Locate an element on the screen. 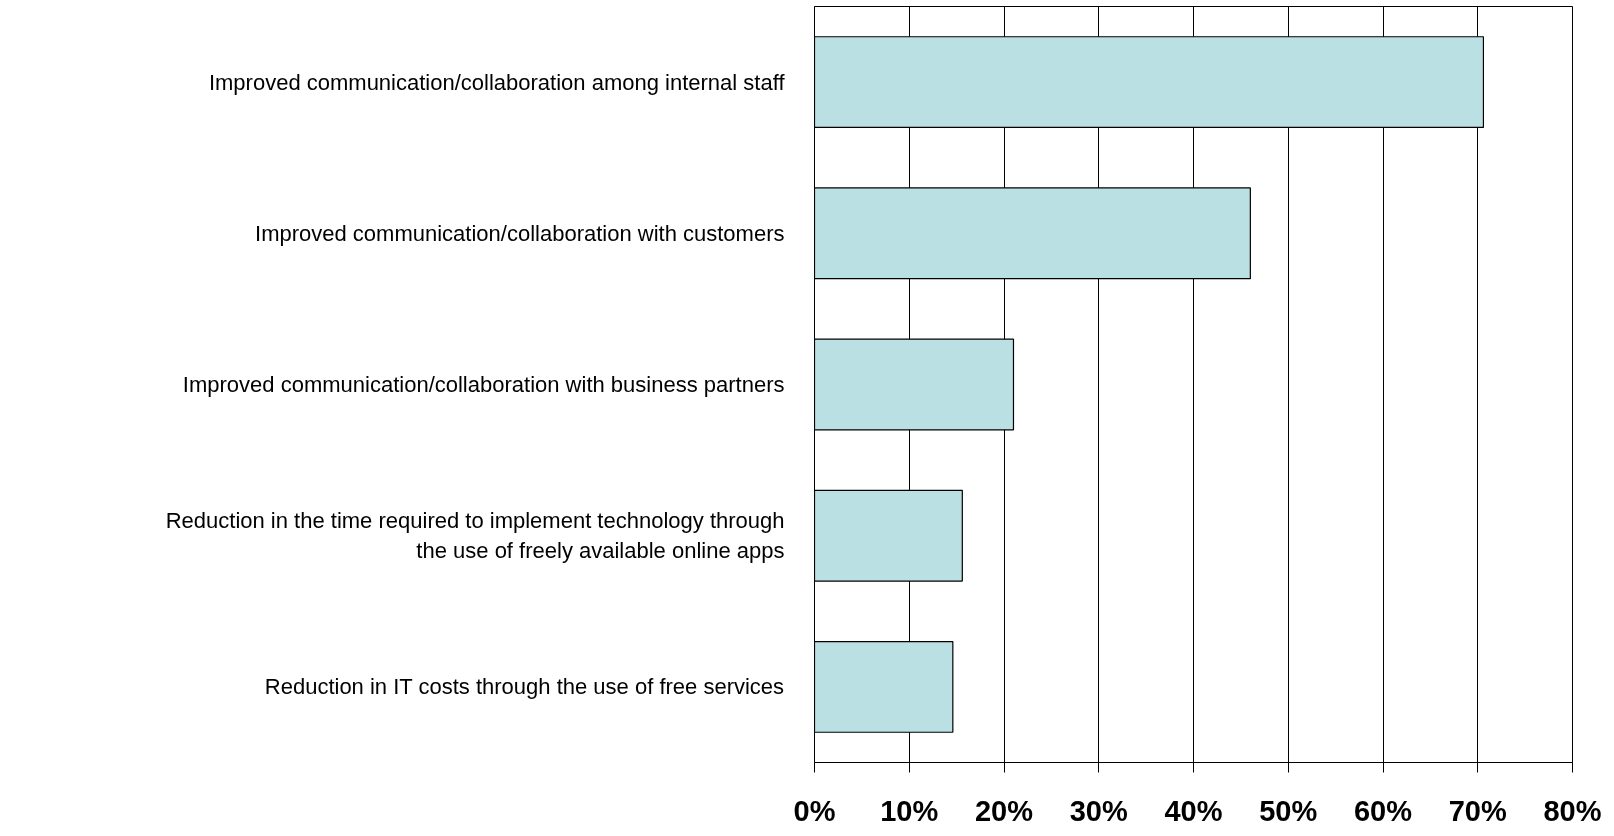 This screenshot has width=1614, height=836. x-tick-label: 60% is located at coordinates (1383, 810).